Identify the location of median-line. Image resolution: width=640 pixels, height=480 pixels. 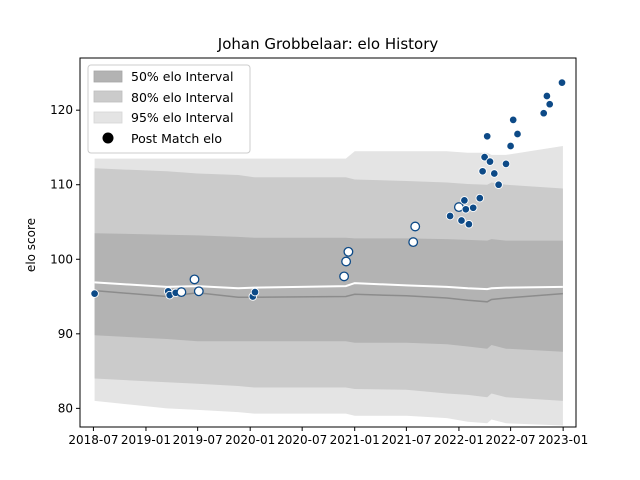
(328, 296).